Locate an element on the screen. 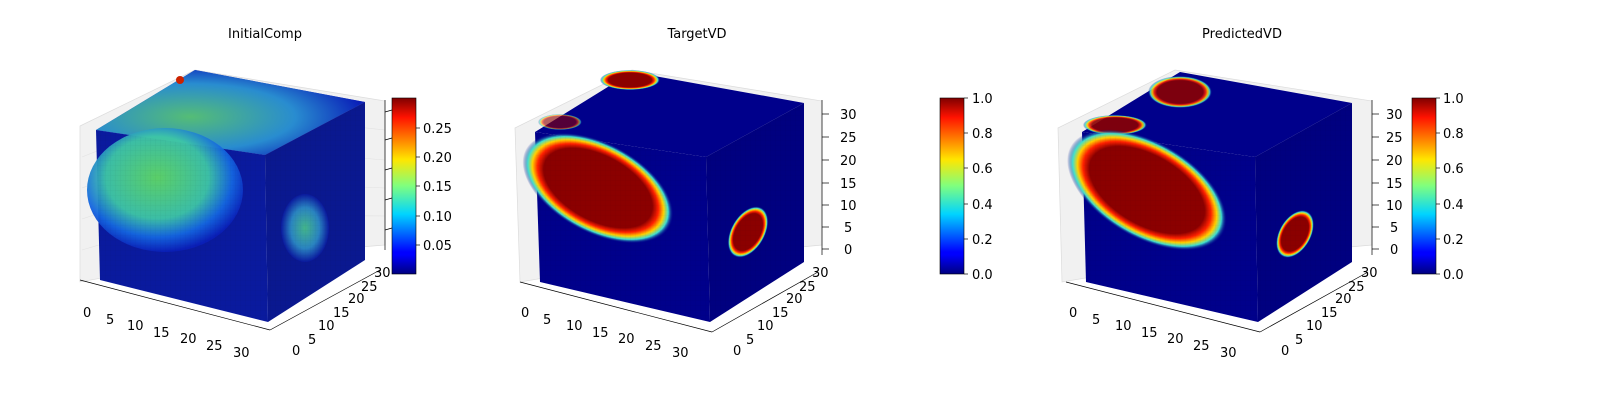  hot-spot is located at coordinates (180, 80).